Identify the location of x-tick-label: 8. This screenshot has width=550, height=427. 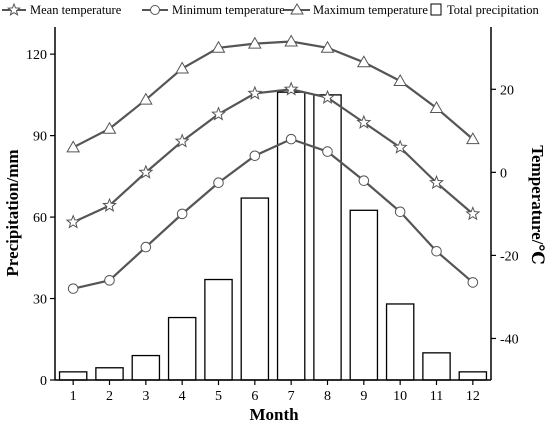
(327, 396).